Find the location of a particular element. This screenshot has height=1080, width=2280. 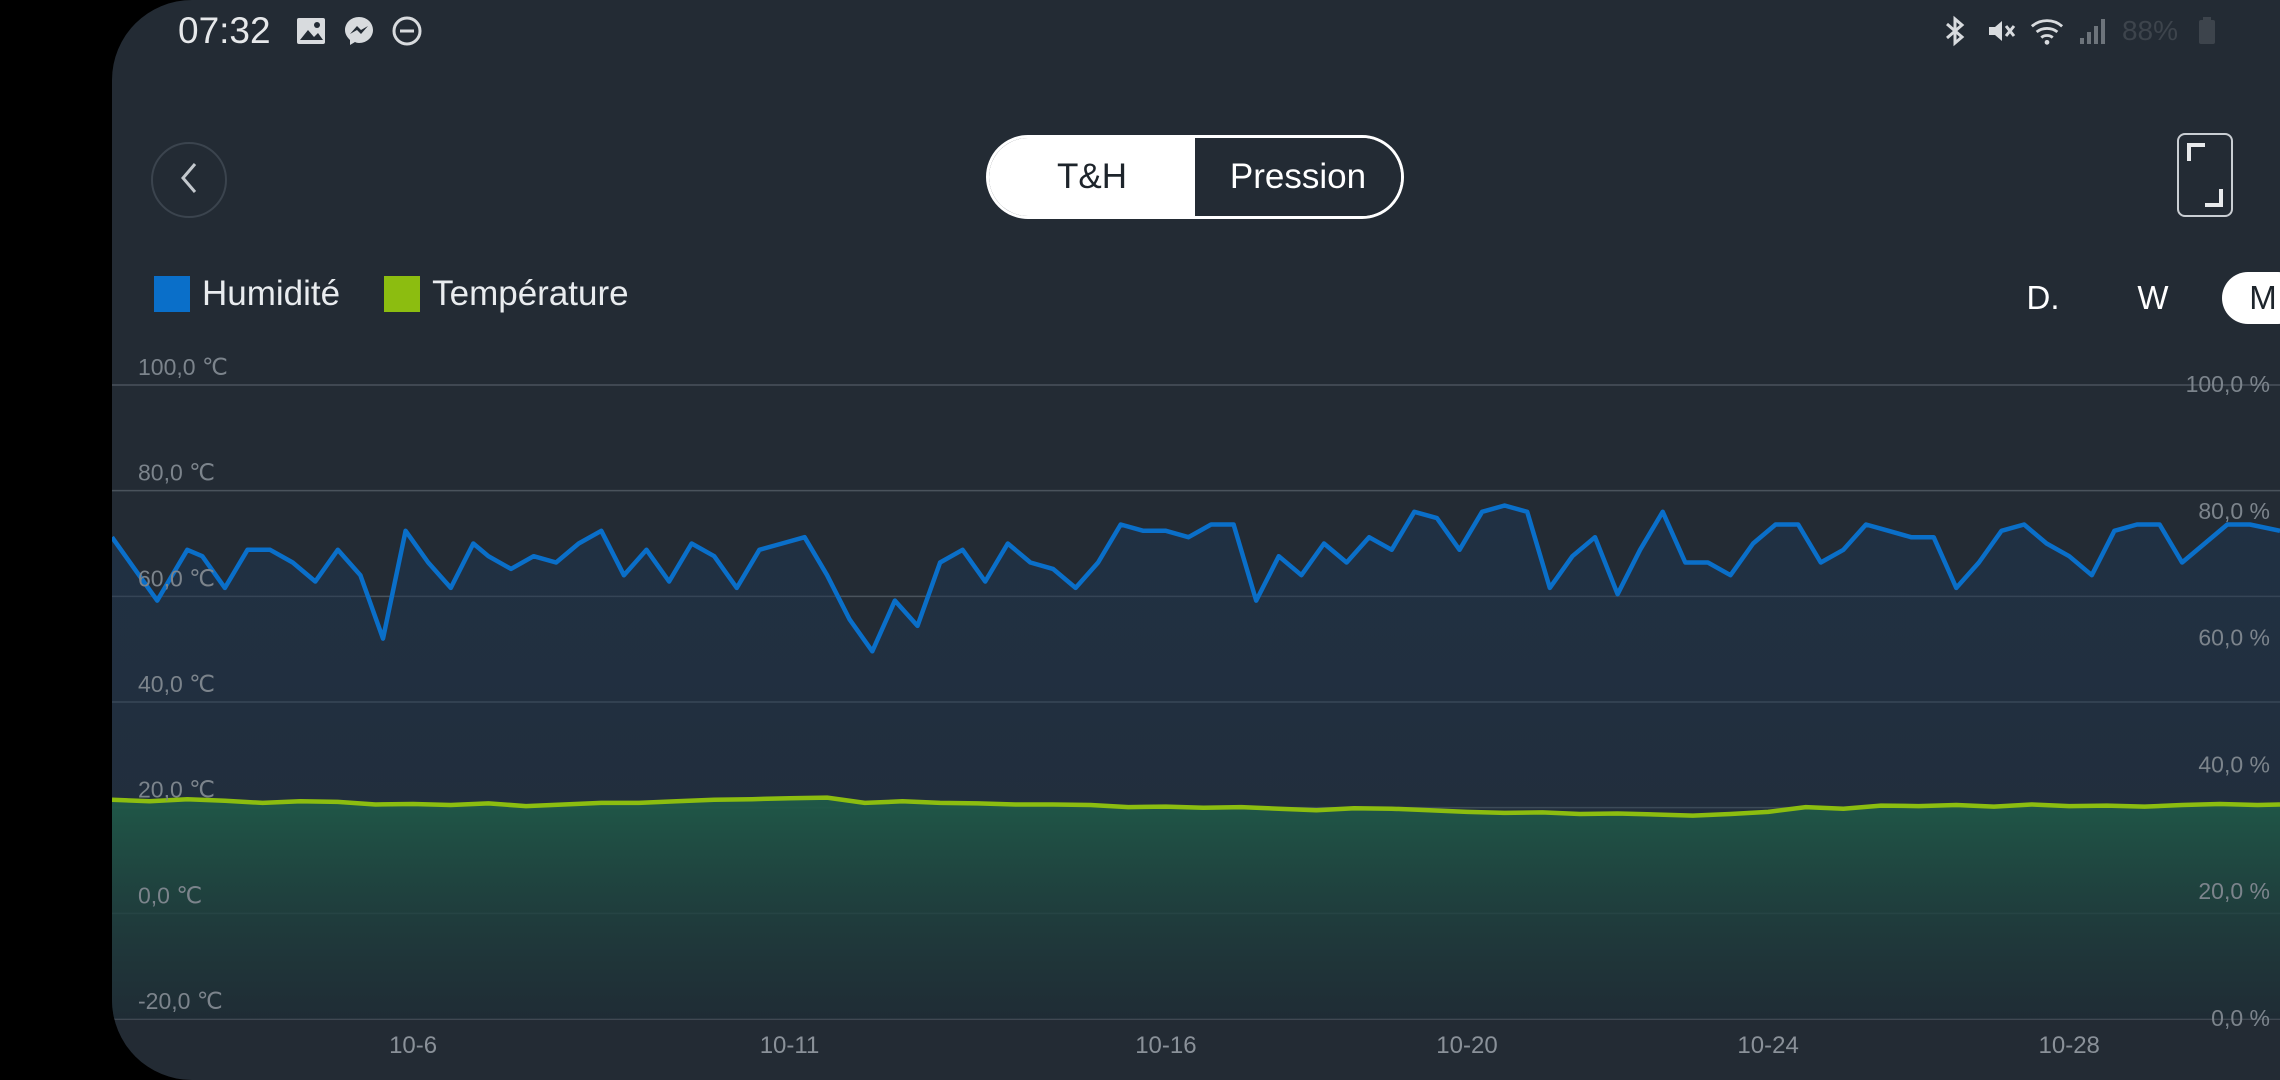

legend-label-temperature: Température is located at coordinates (530, 293).